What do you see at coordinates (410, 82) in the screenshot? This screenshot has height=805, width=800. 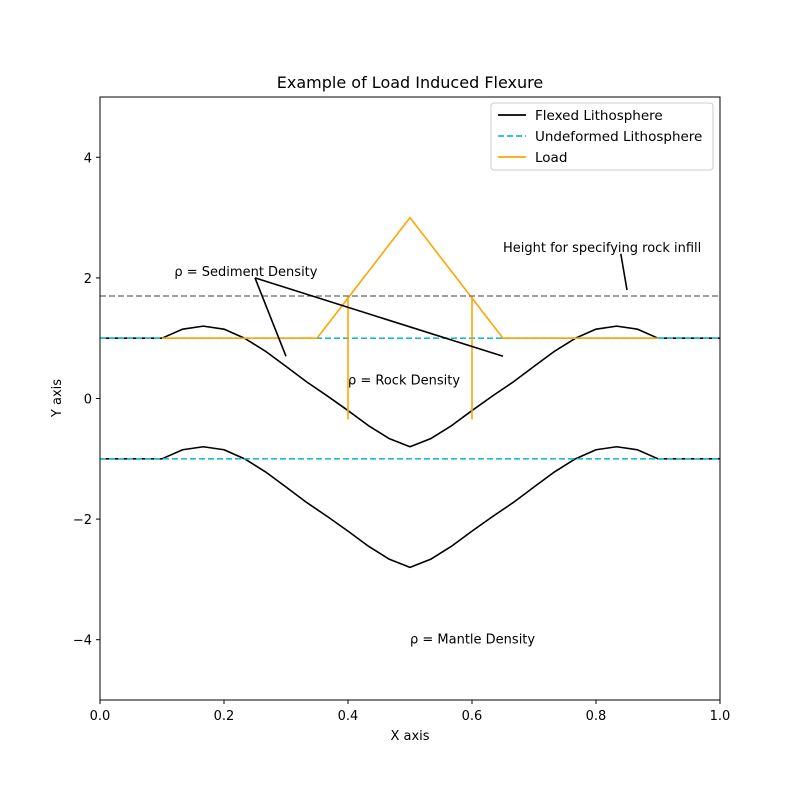 I see `chart-title: Example of Load Induced Flexure` at bounding box center [410, 82].